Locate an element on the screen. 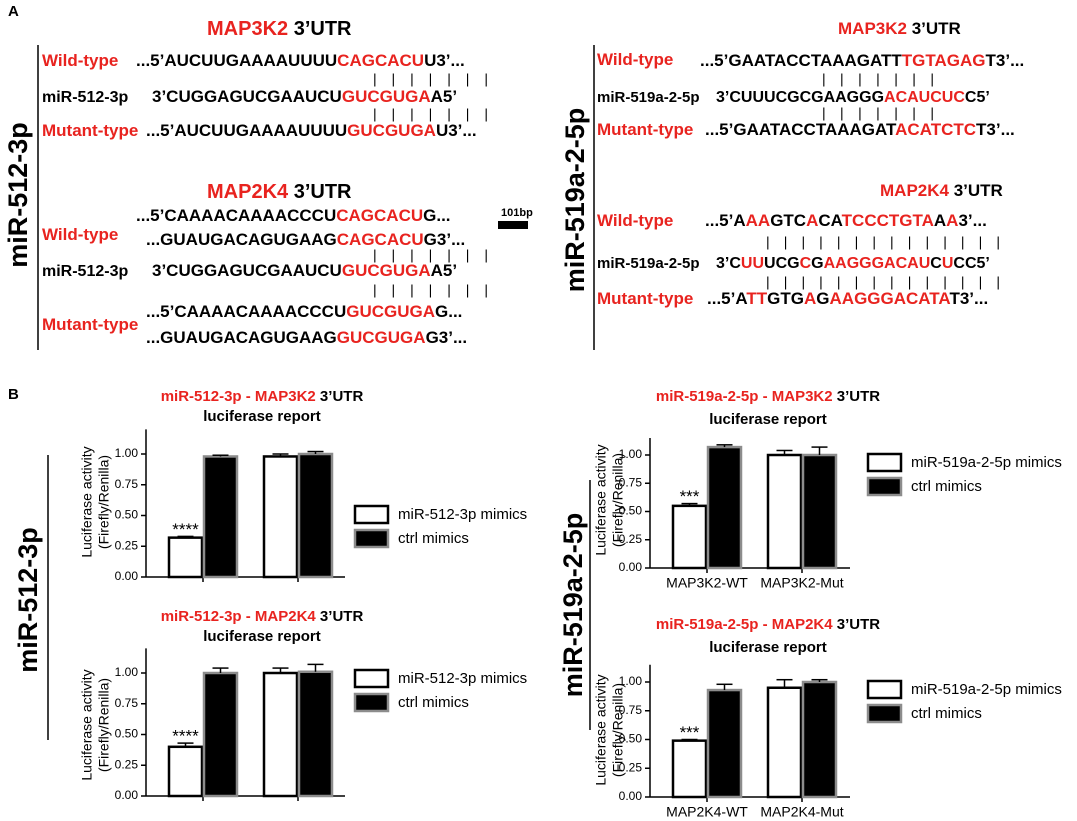 This screenshot has height=821, width=1077. text-segment: miR-519a-2-5p - MAP2K4 is located at coordinates (744, 624).